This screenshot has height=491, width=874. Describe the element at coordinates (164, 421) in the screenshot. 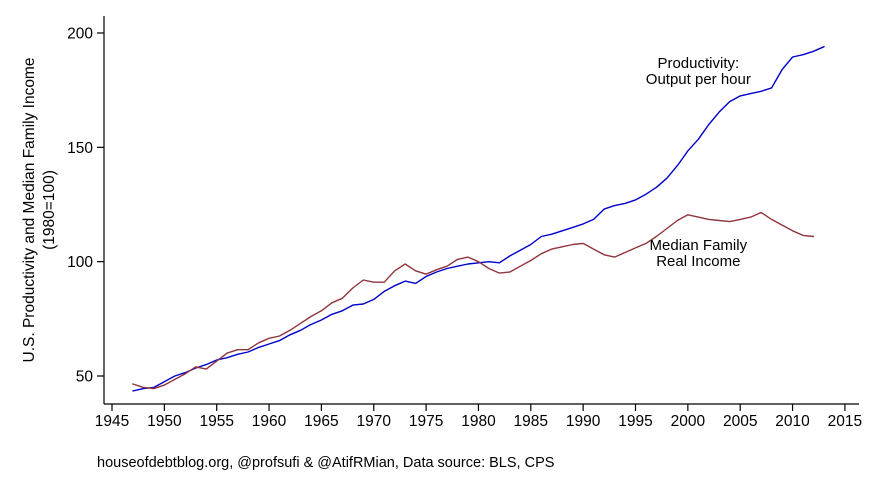

I see `x-tick-label: 1950` at that location.